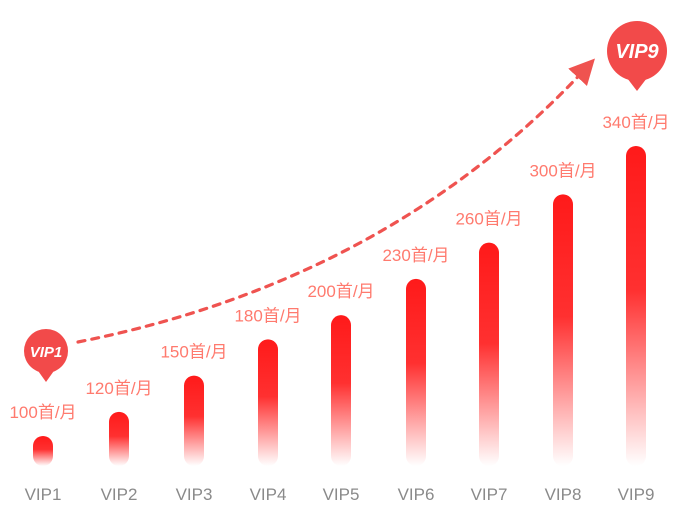  I want to click on data-label-vip1: 100首/月, so click(42, 412).